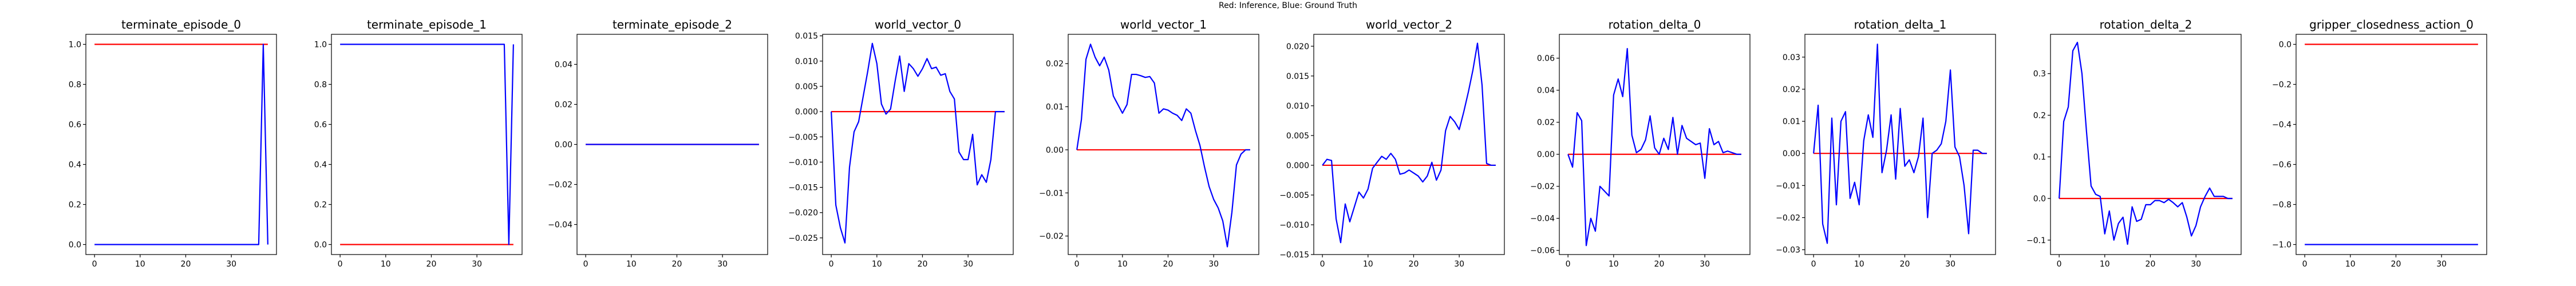 The image size is (2576, 286). What do you see at coordinates (2036, 240) in the screenshot?
I see `y-tick-label: −0.1` at bounding box center [2036, 240].